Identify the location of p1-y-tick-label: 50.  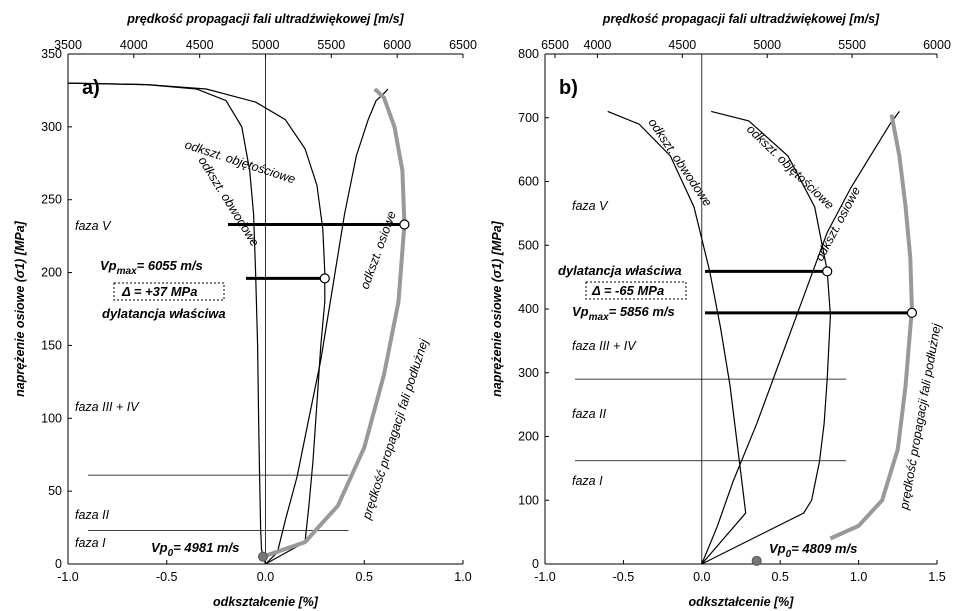
(55, 491).